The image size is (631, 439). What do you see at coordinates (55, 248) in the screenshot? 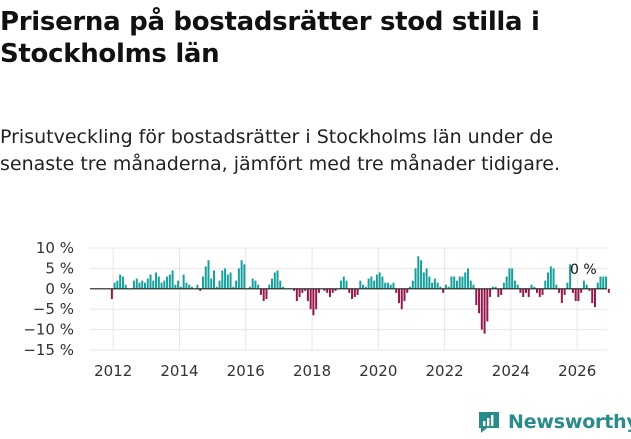
I see `y-tick-label: 10 %` at bounding box center [55, 248].